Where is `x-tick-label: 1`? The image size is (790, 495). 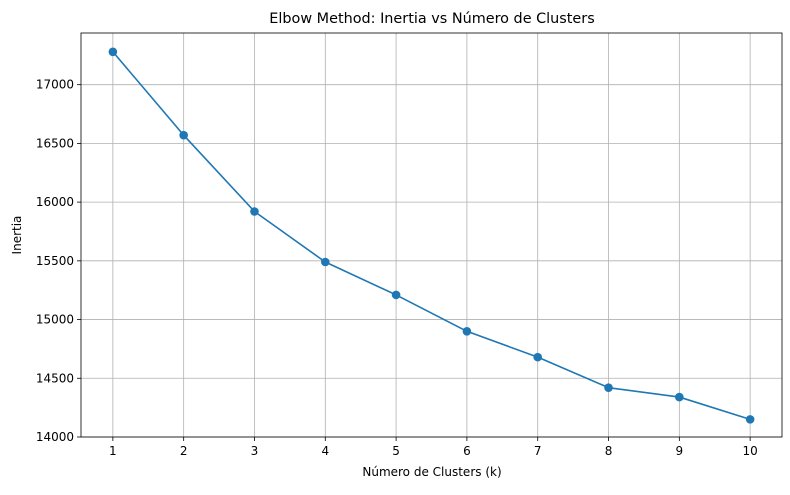
x-tick-label: 1 is located at coordinates (113, 451).